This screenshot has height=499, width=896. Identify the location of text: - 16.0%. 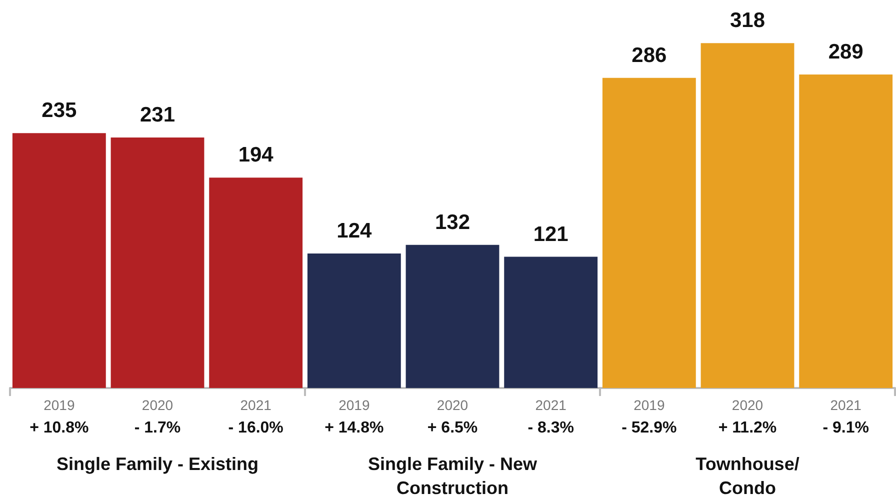
(256, 428).